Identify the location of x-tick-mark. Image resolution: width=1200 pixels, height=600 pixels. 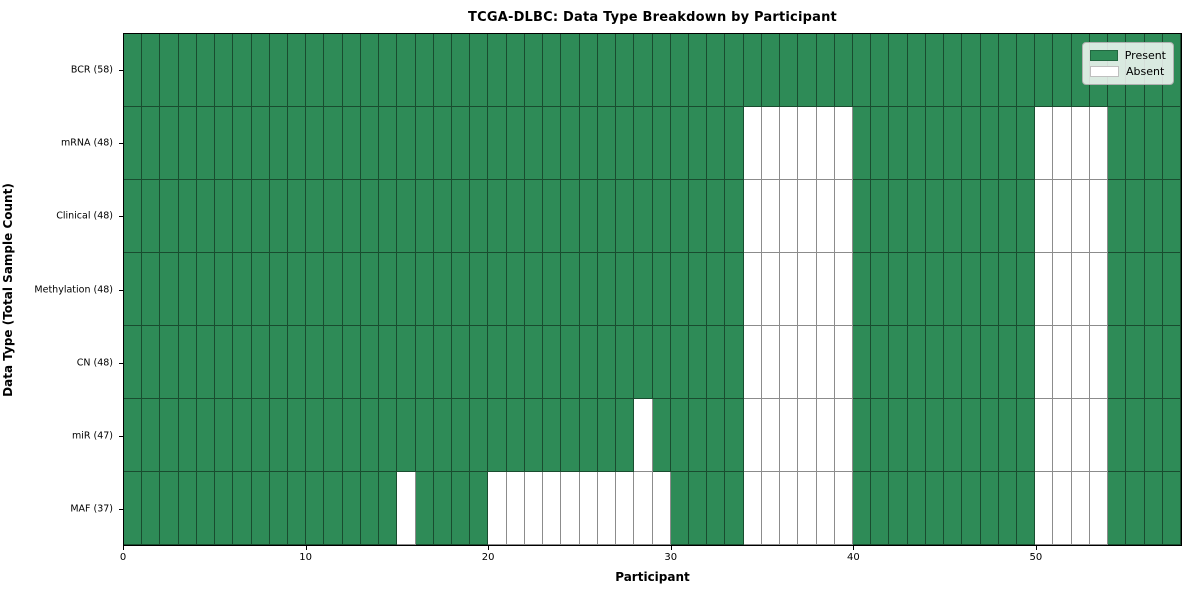
(1036, 548).